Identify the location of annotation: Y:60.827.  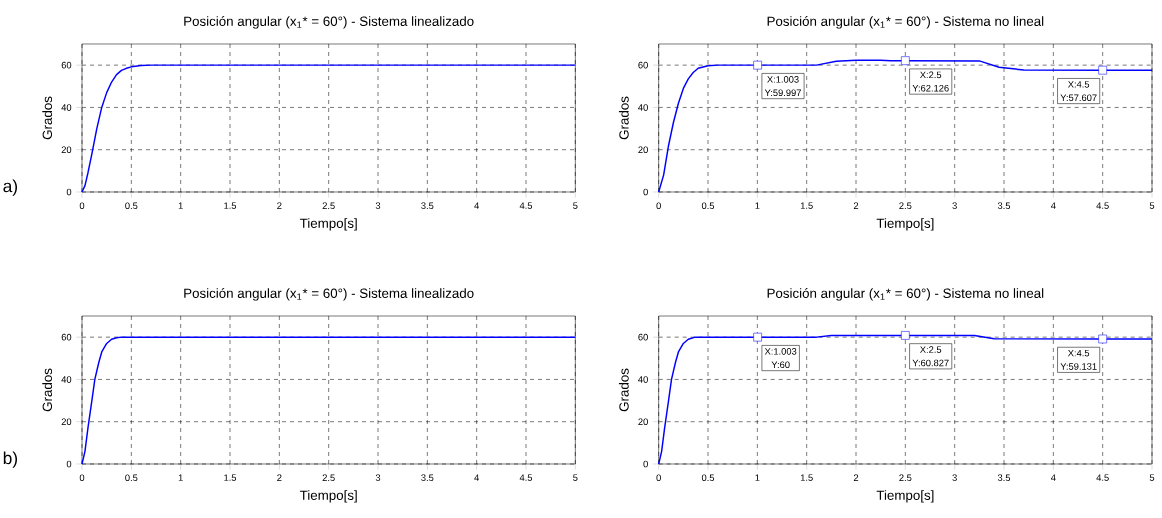
(930, 363).